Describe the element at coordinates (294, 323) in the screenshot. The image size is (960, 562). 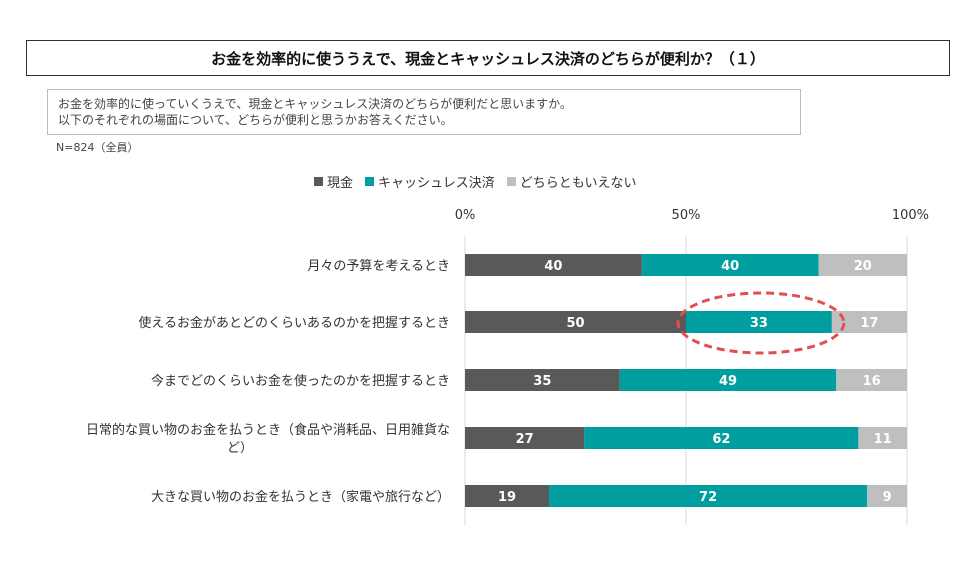
I see `category-label: 使えるお金があとどのくらいあるのかを把握するとき` at that location.